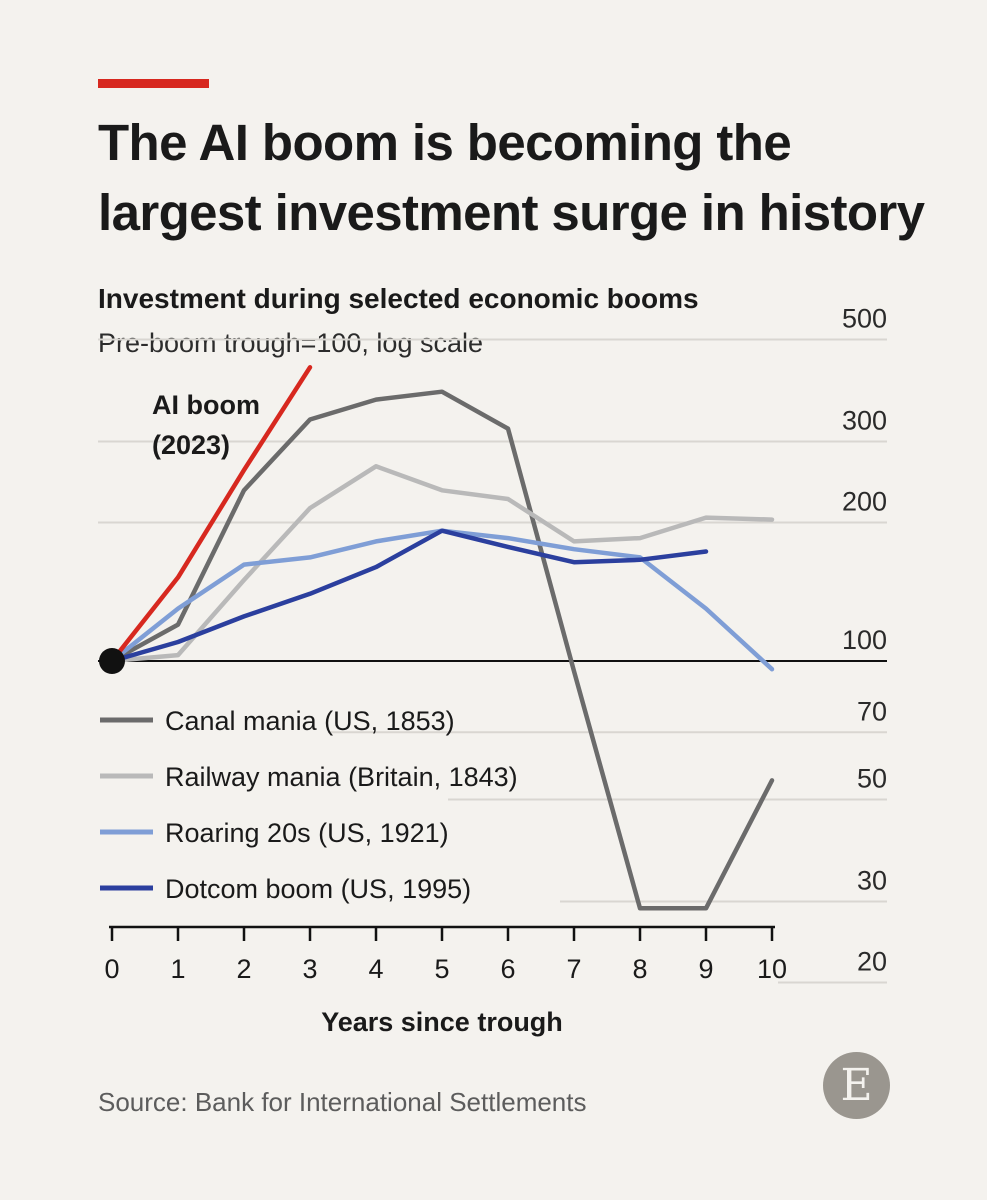  What do you see at coordinates (507, 969) in the screenshot?
I see `x-tick-label-6: 6` at bounding box center [507, 969].